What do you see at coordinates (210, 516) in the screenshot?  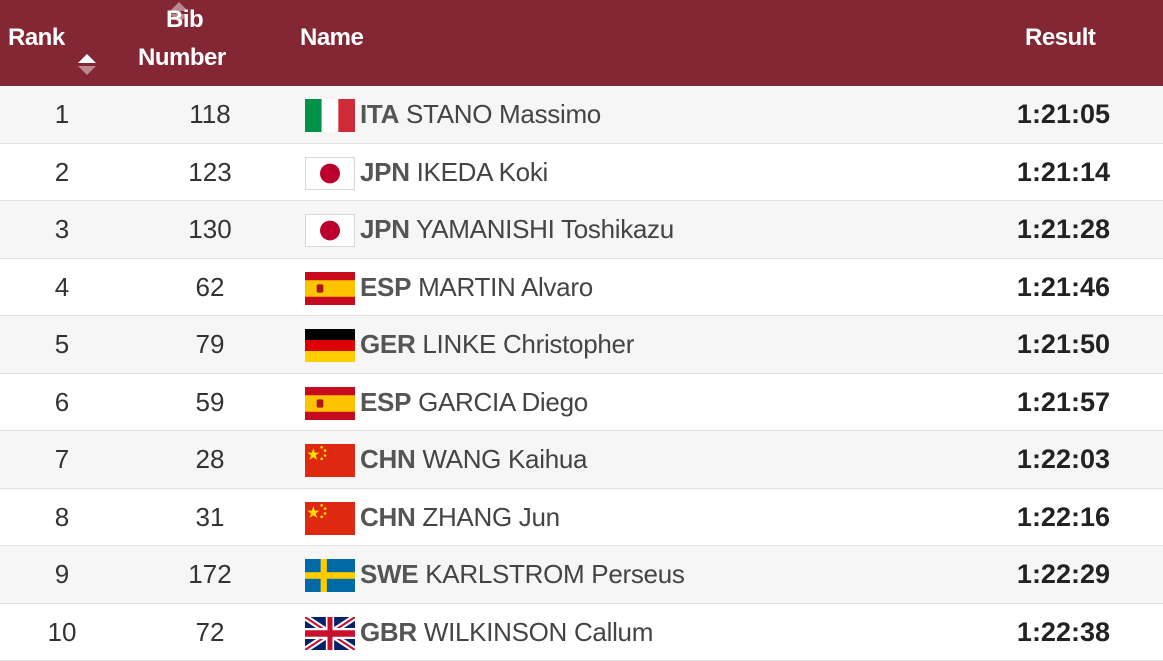 I see `bib-cell: 31` at bounding box center [210, 516].